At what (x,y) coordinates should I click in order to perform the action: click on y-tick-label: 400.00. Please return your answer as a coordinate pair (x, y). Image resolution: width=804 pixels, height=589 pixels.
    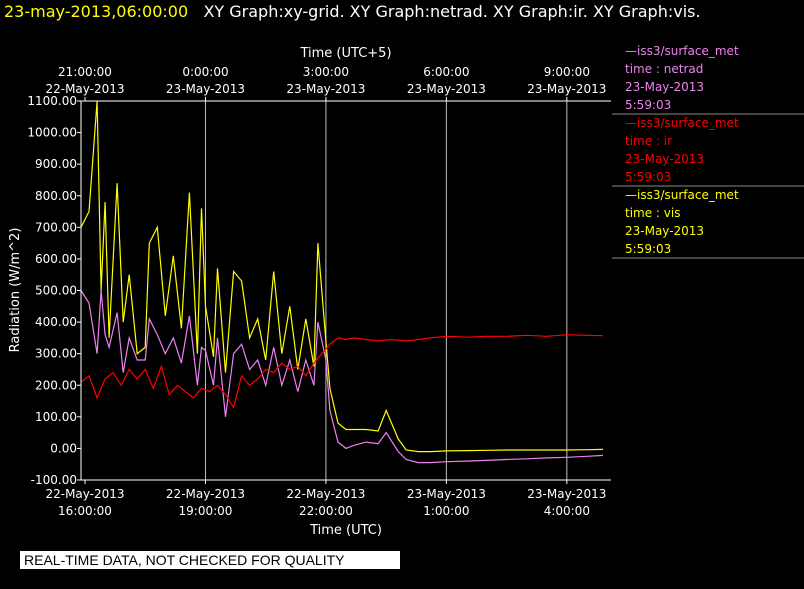
    Looking at the image, I should click on (56, 322).